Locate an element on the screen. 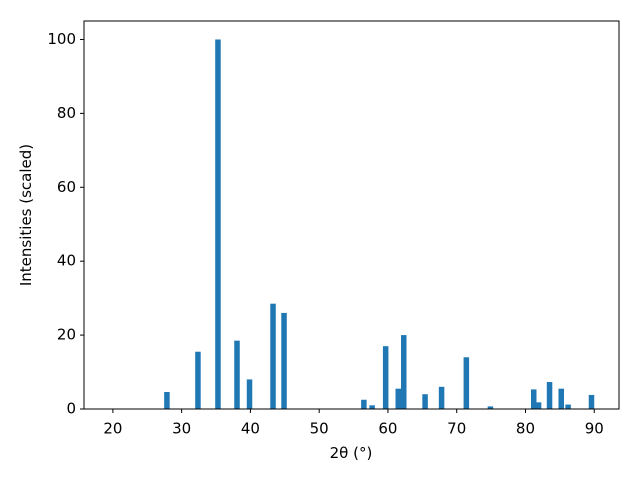  x-tick-label: 50 is located at coordinates (319, 429).